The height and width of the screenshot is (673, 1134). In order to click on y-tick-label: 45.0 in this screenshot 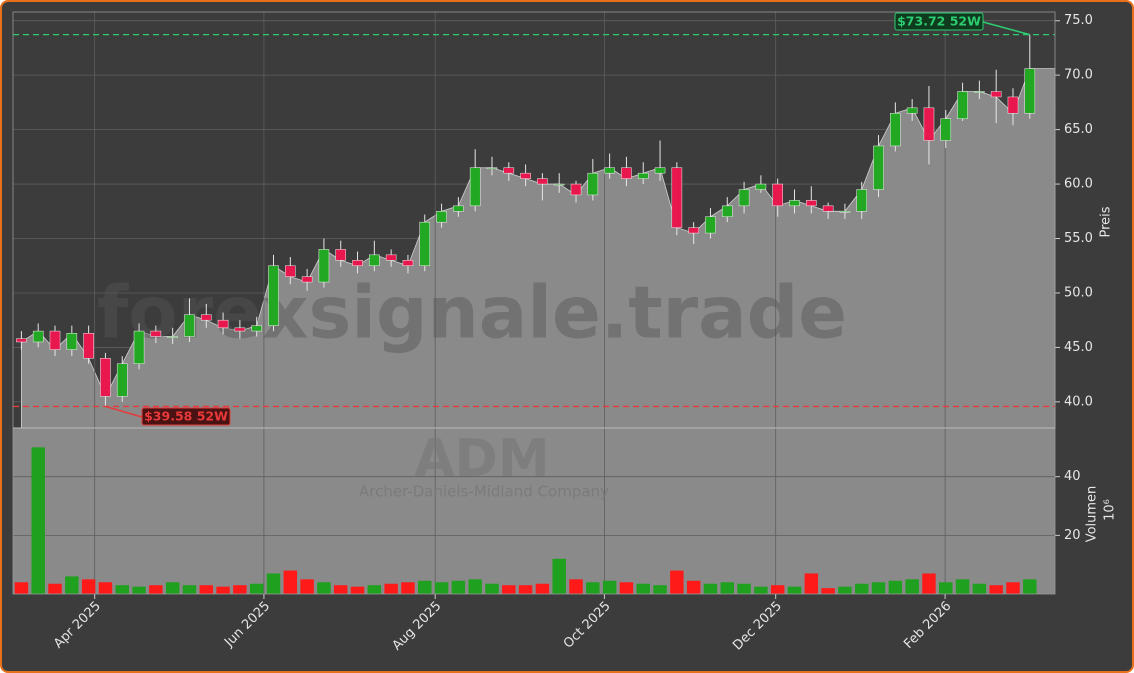, I will do `click(1078, 347)`.